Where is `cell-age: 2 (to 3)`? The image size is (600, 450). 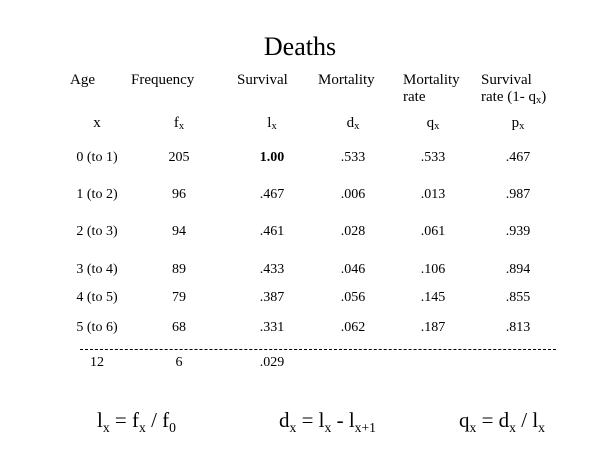 cell-age: 2 (to 3) is located at coordinates (97, 231).